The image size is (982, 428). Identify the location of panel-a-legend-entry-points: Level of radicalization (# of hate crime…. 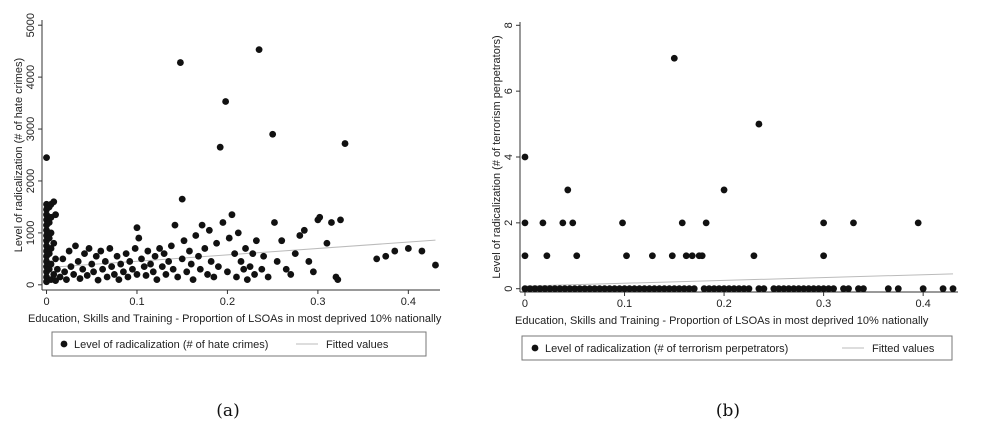
(171, 345).